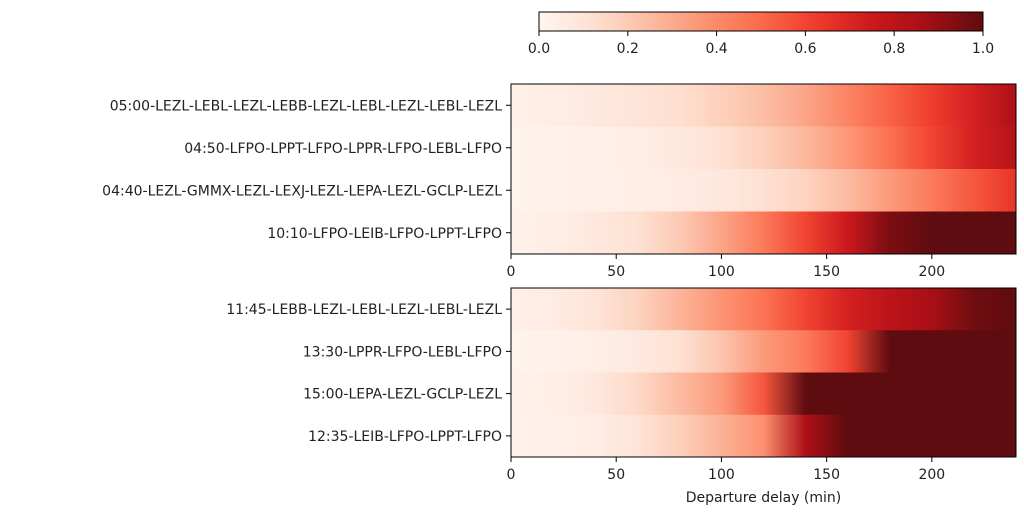  I want to click on colorbar-tick-label: 0.4, so click(716, 49).